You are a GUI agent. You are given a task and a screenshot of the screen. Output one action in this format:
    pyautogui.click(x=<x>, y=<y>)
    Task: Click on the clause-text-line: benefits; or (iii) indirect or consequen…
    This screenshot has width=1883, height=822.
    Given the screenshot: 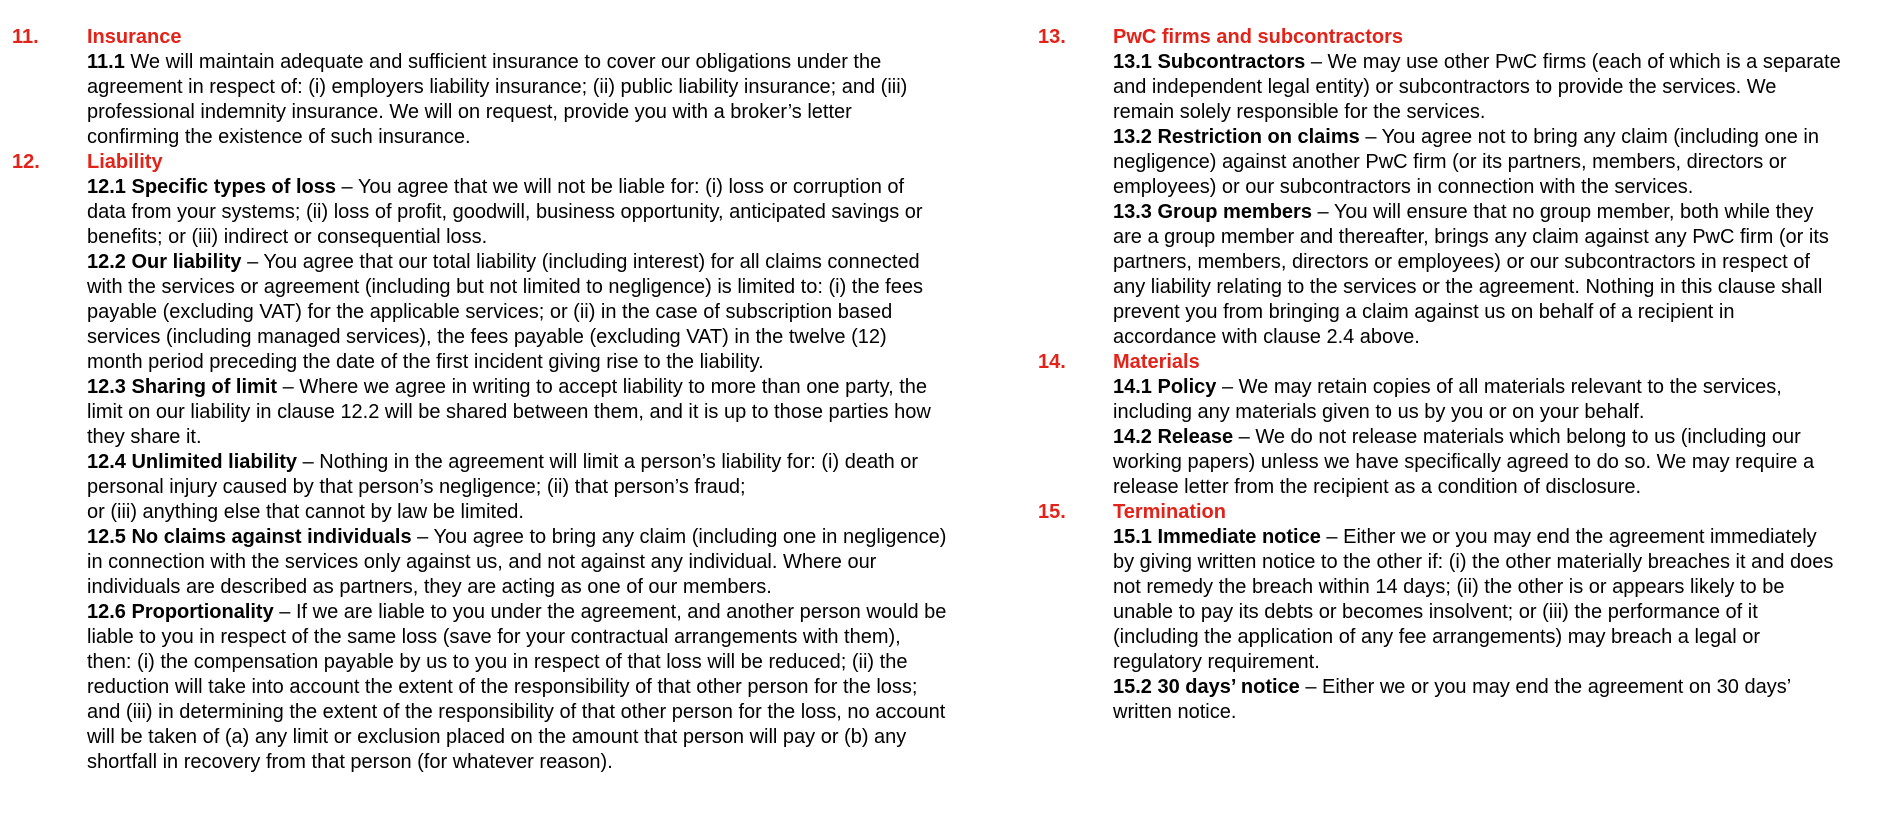 What is the action you would take?
    pyautogui.click(x=287, y=237)
    